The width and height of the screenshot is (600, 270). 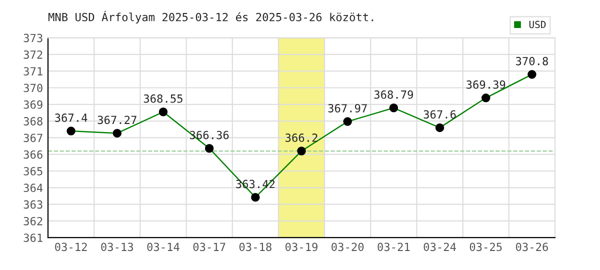 I want to click on data-label: 367.27, so click(x=117, y=120).